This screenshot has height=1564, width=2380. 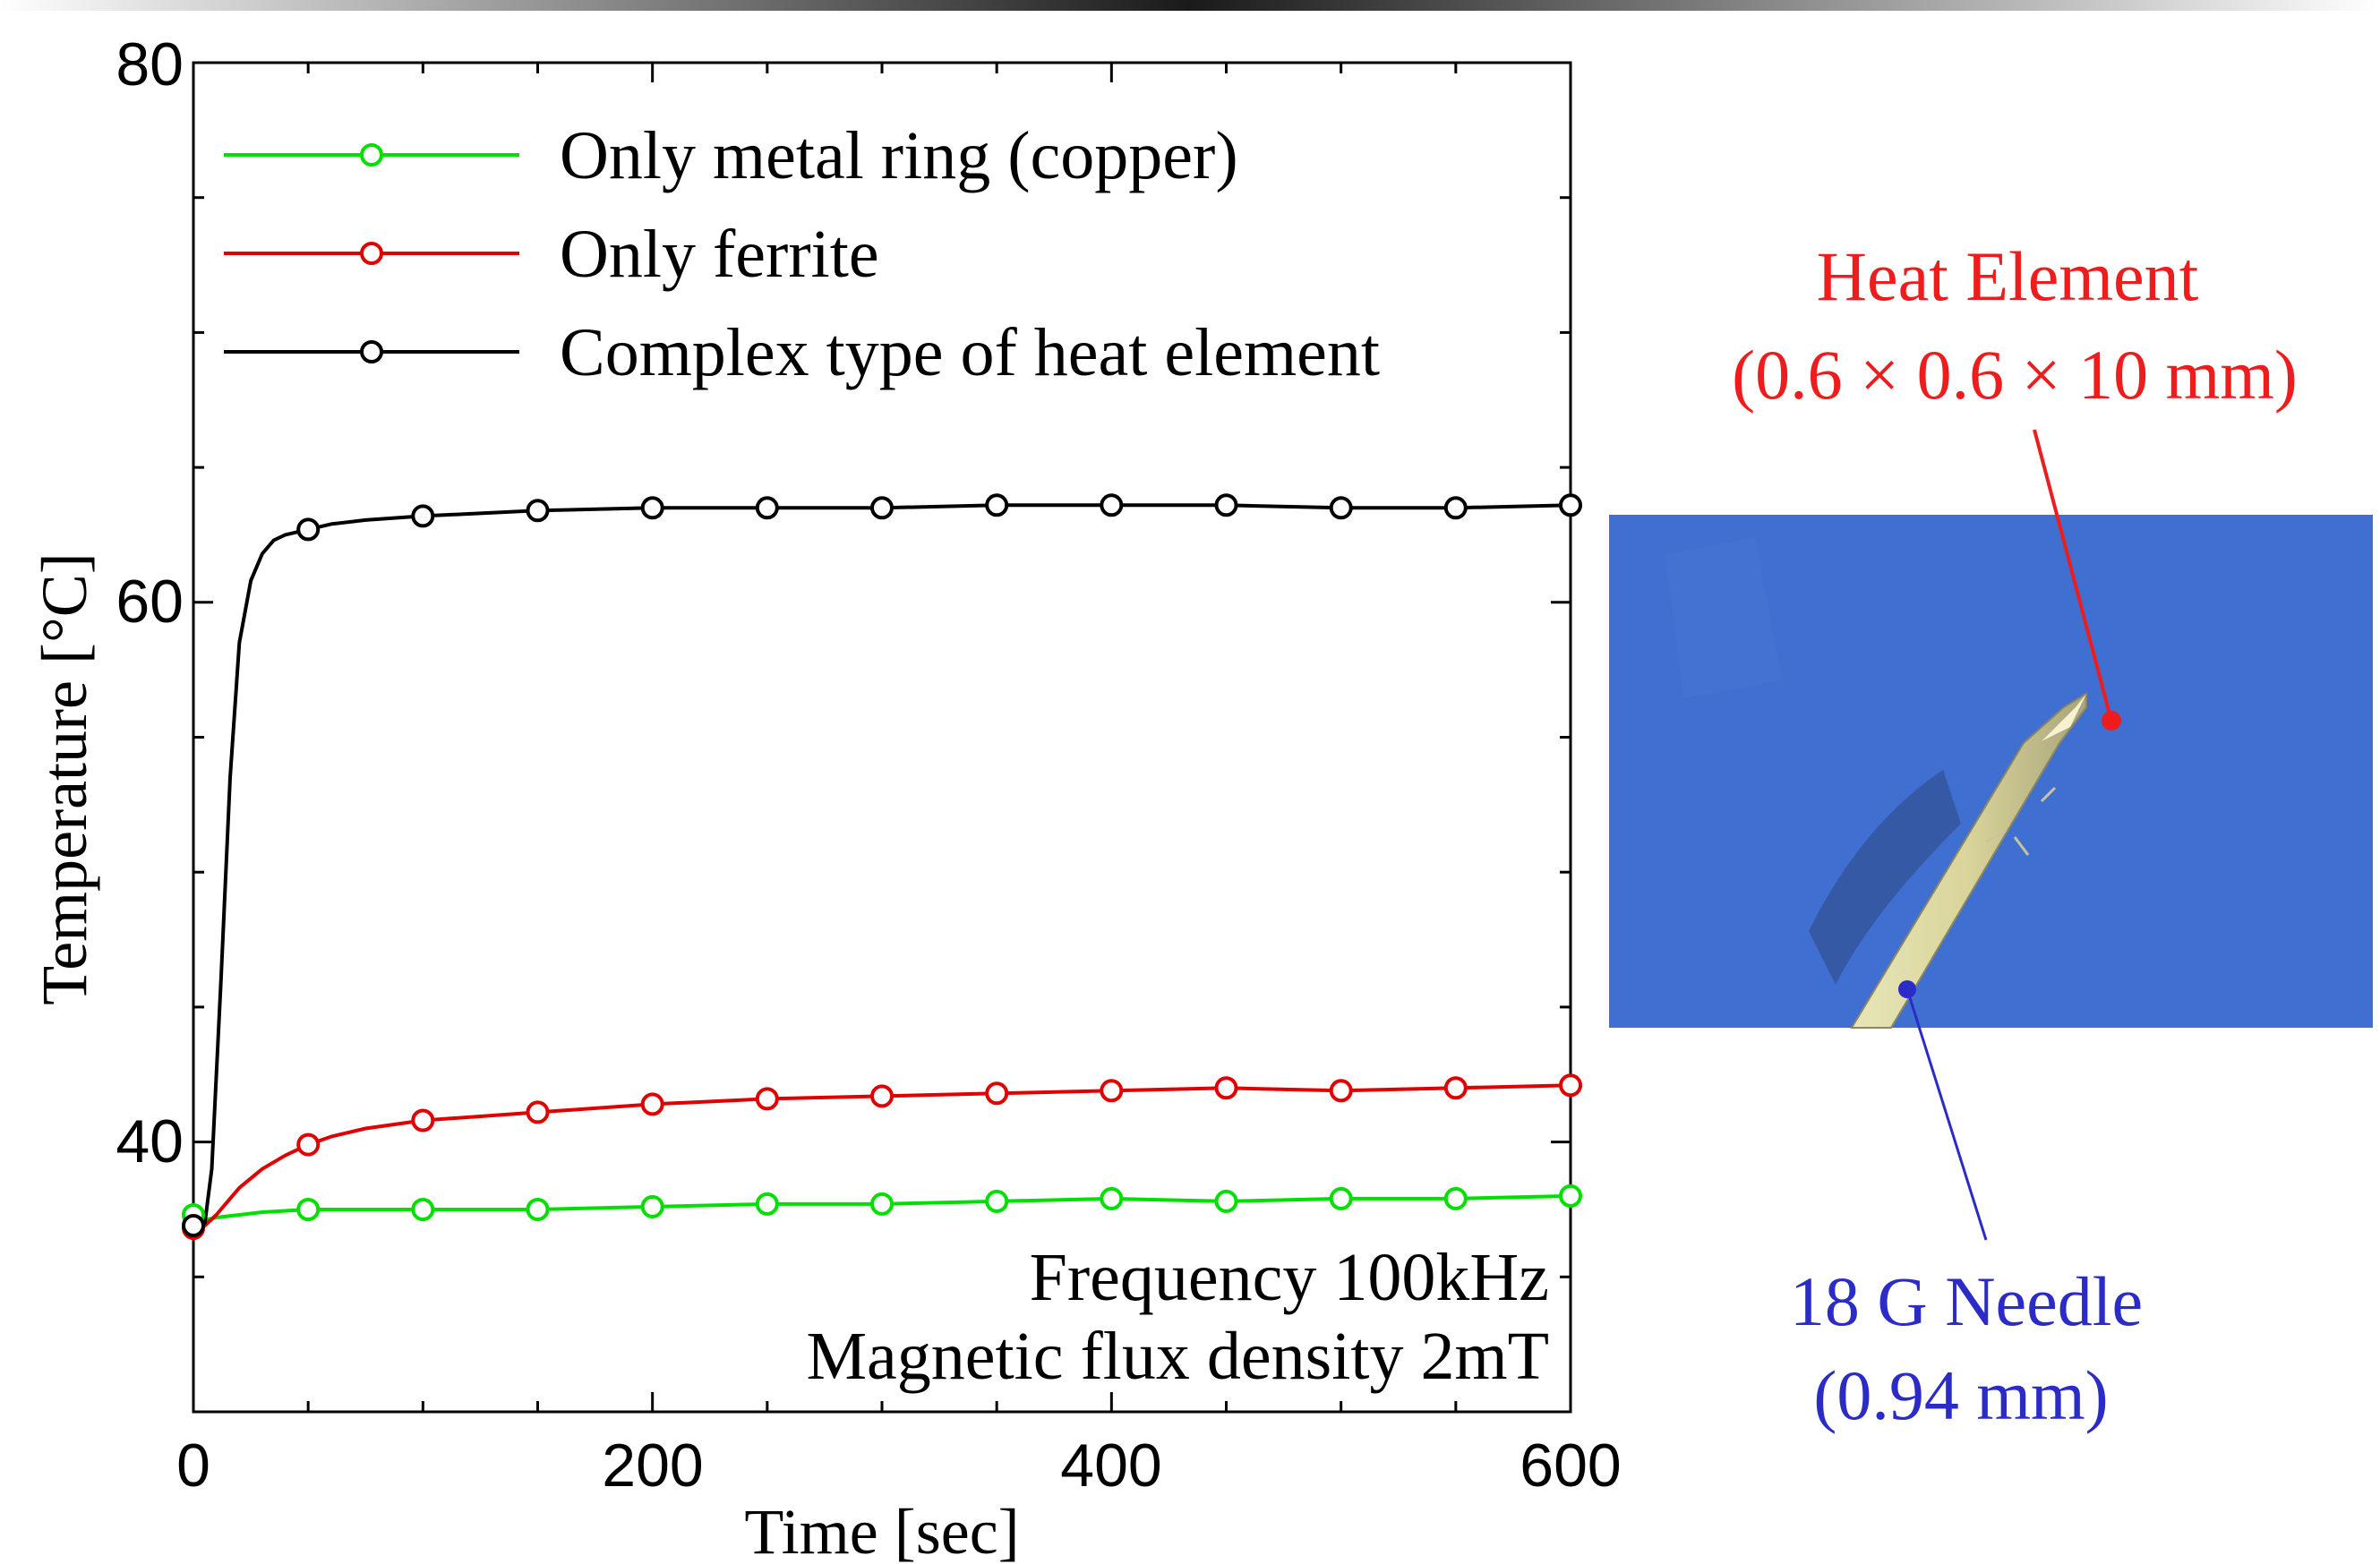 What do you see at coordinates (1177, 1356) in the screenshot?
I see `annotation-flux-density: Magnetic flux density 2mT` at bounding box center [1177, 1356].